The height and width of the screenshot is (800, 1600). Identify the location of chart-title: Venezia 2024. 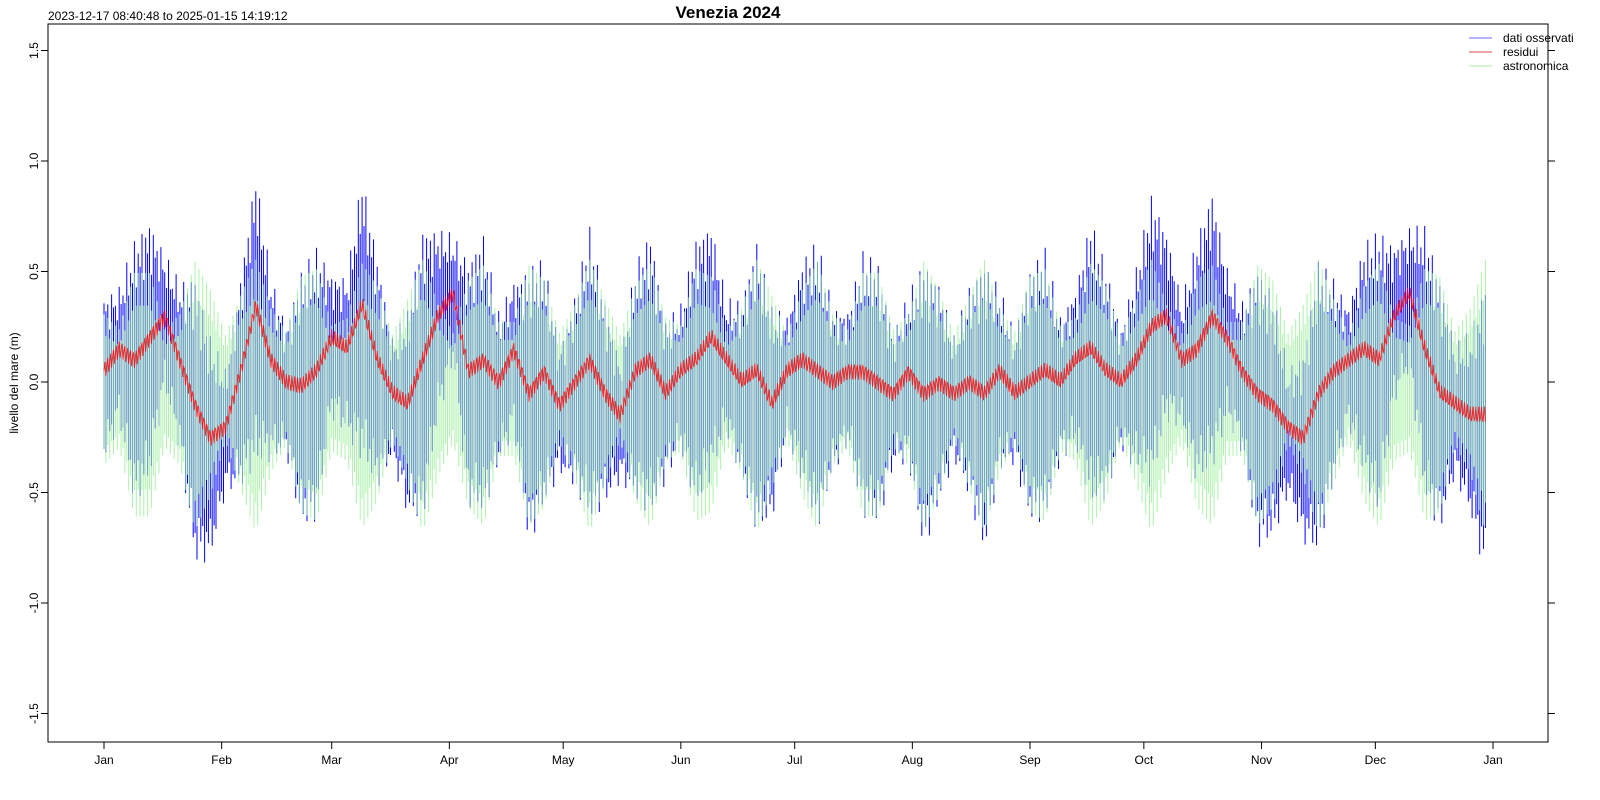
(728, 12).